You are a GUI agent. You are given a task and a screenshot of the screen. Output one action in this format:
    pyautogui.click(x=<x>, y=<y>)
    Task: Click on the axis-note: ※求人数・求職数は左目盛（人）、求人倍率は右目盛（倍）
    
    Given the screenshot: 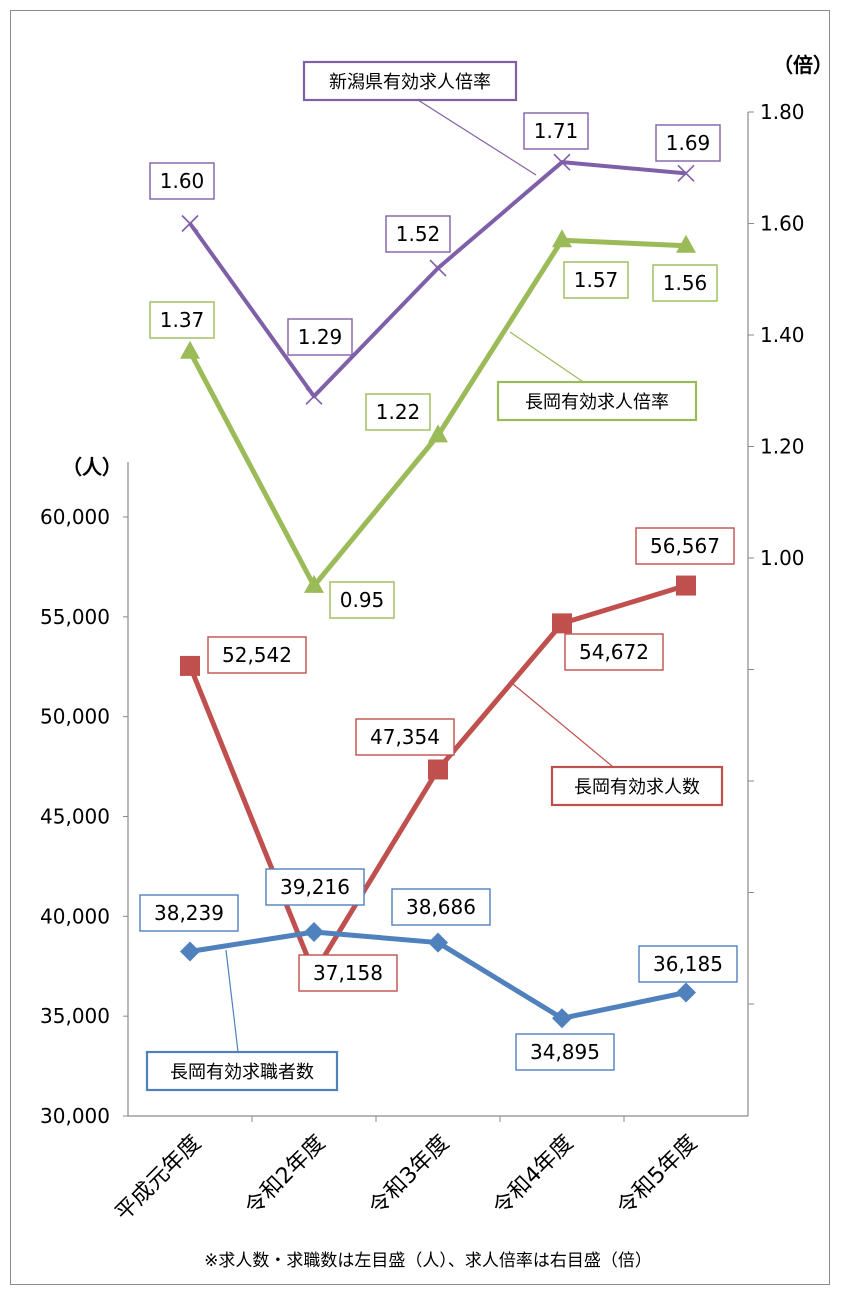 What is the action you would take?
    pyautogui.click(x=428, y=1261)
    